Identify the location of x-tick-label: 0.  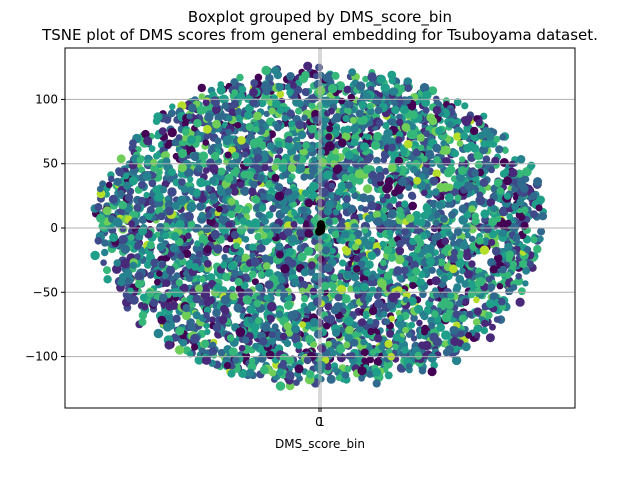
(319, 422).